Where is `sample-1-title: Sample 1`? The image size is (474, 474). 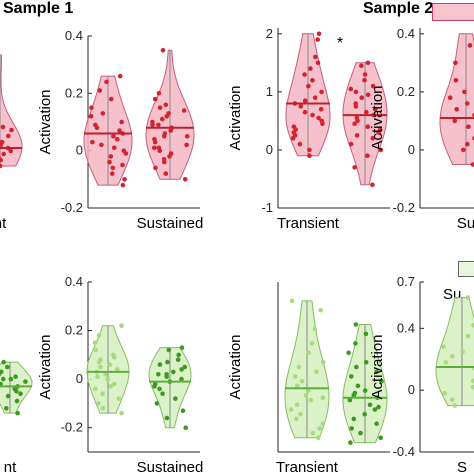 sample-1-title: Sample 1 is located at coordinates (38, 8).